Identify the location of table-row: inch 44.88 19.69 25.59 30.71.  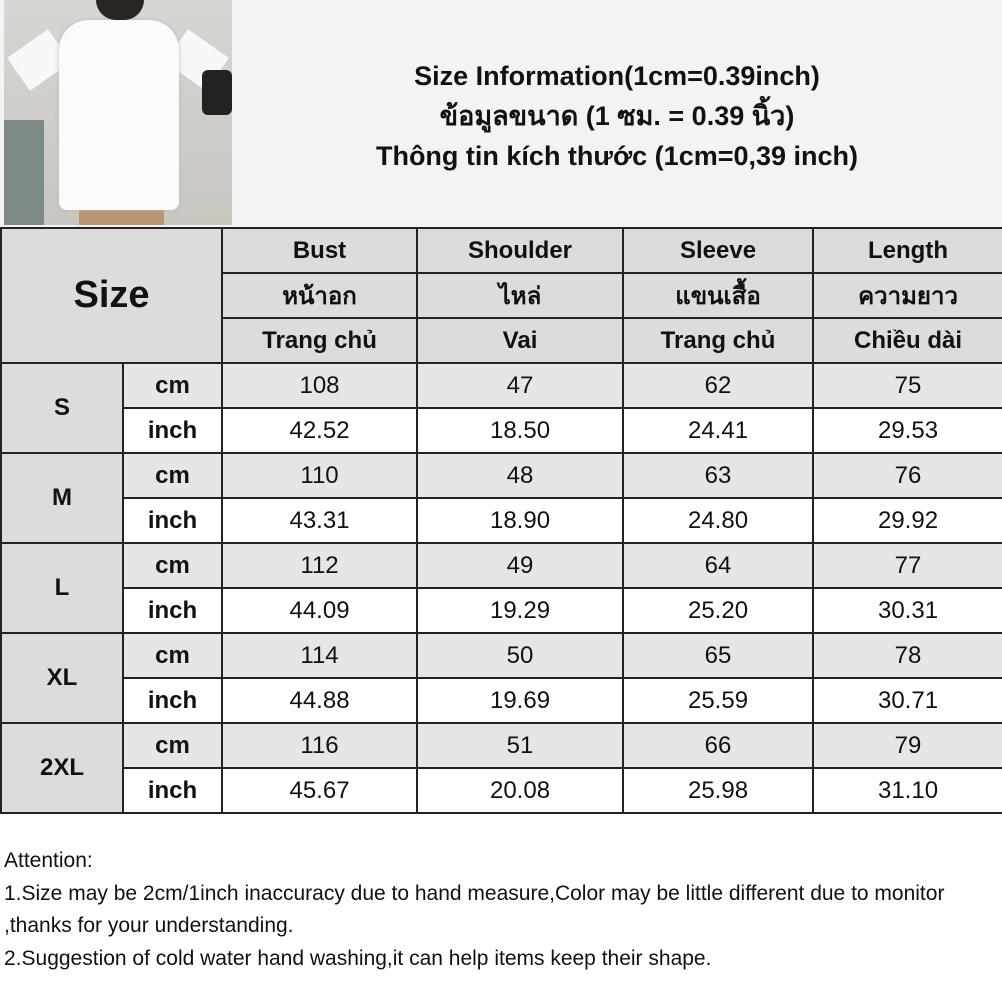
(501, 700).